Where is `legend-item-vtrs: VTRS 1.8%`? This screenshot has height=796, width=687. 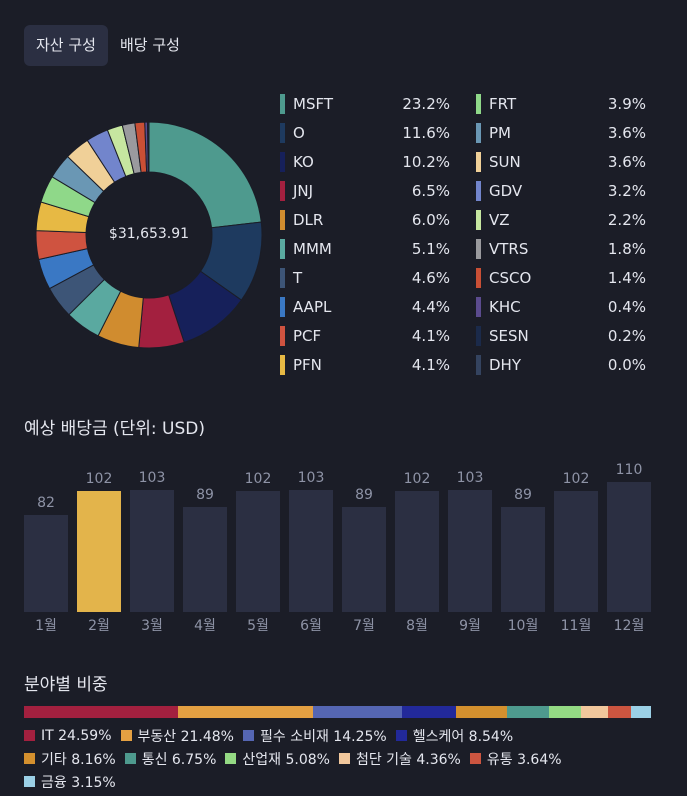 legend-item-vtrs: VTRS 1.8% is located at coordinates (561, 248).